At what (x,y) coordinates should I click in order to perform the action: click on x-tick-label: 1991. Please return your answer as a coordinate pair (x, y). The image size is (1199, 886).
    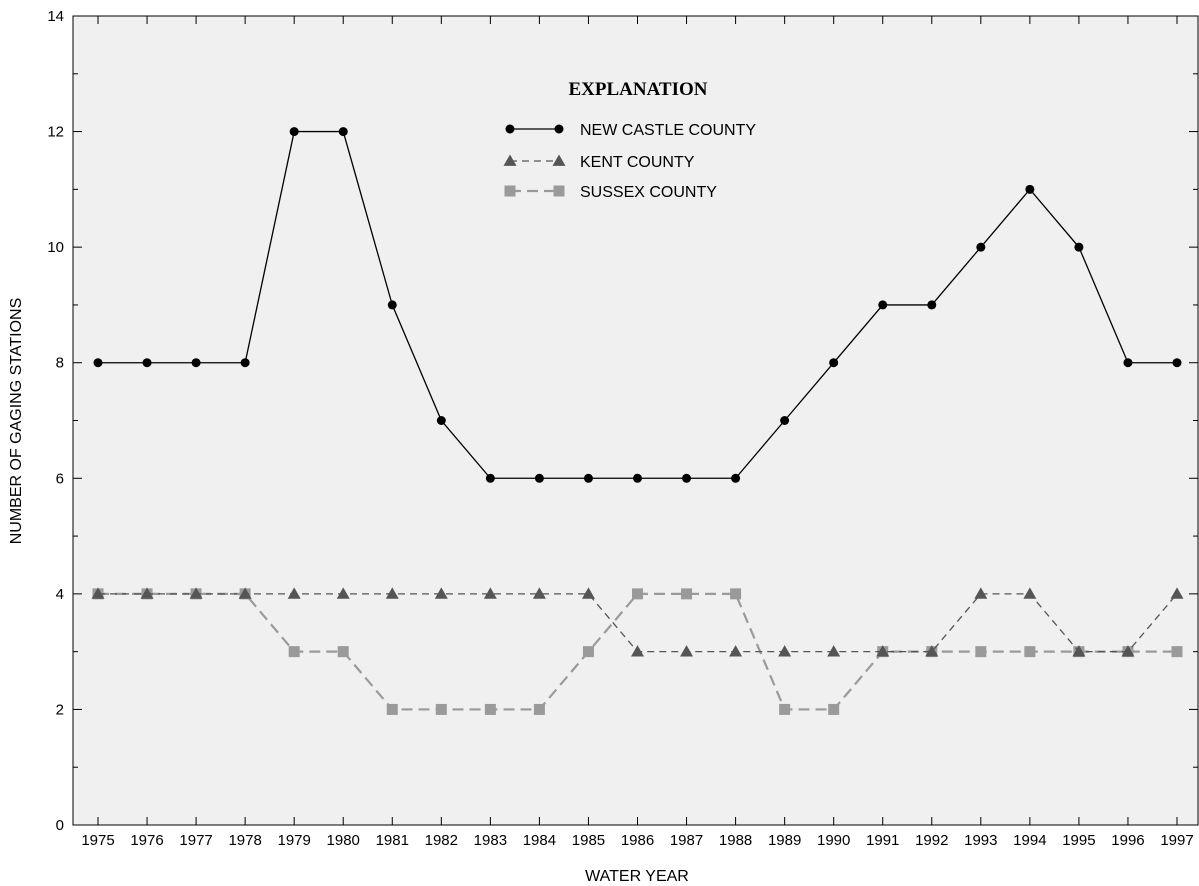
    Looking at the image, I should click on (882, 840).